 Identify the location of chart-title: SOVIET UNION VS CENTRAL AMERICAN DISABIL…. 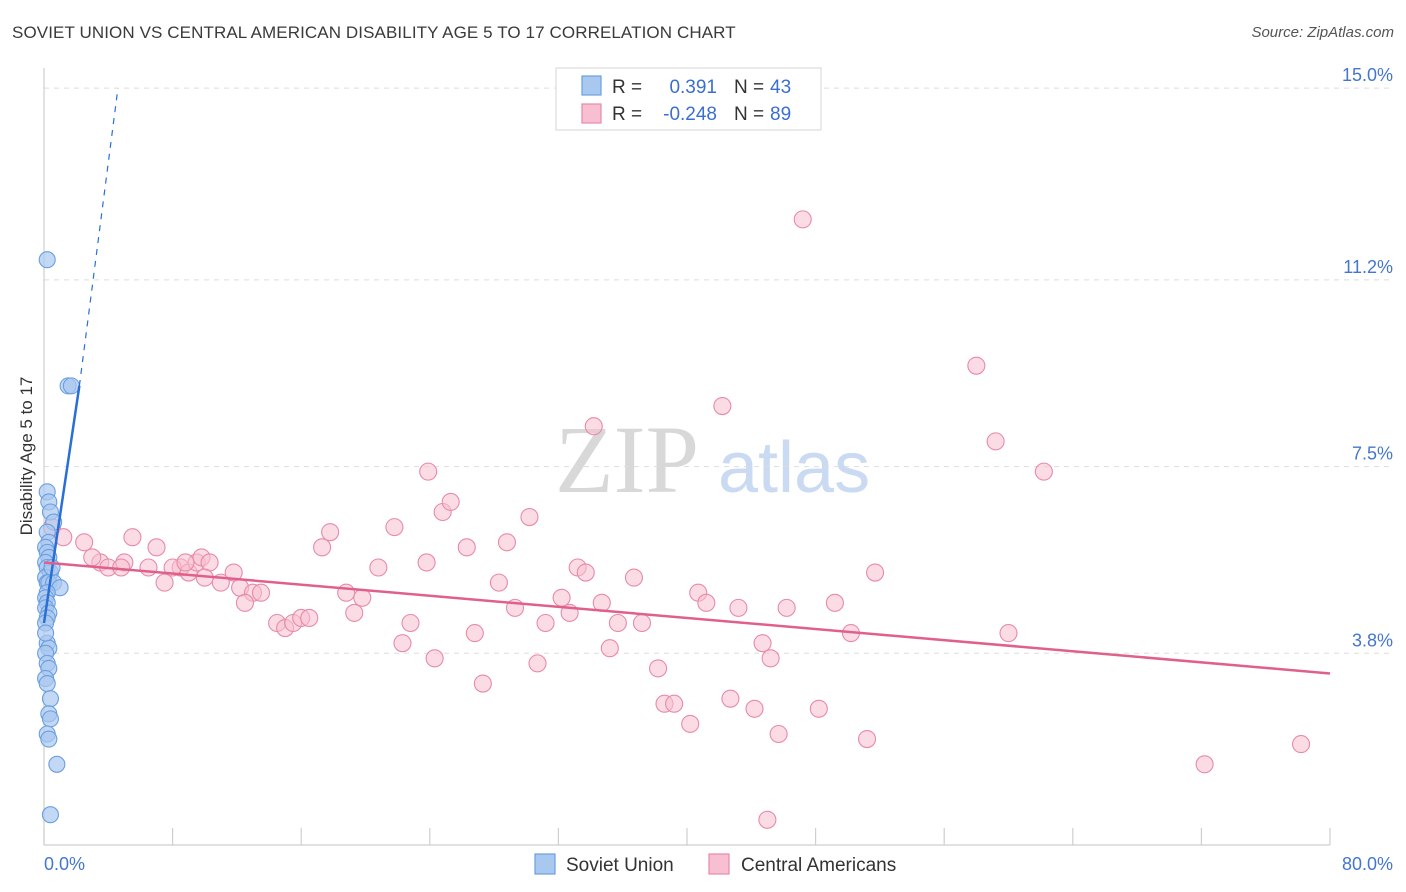
(374, 32).